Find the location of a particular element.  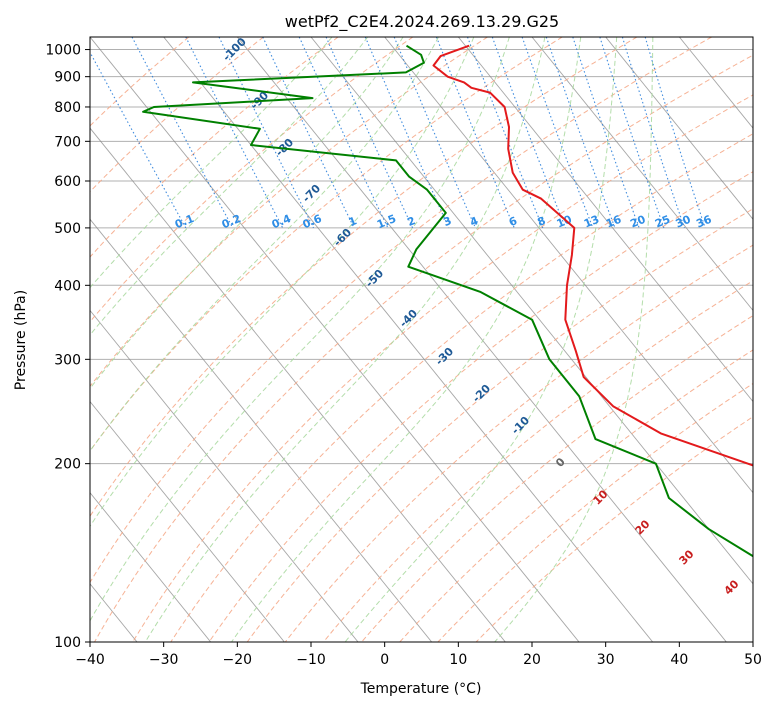

y-tick-label: 500 is located at coordinates (67, 229).